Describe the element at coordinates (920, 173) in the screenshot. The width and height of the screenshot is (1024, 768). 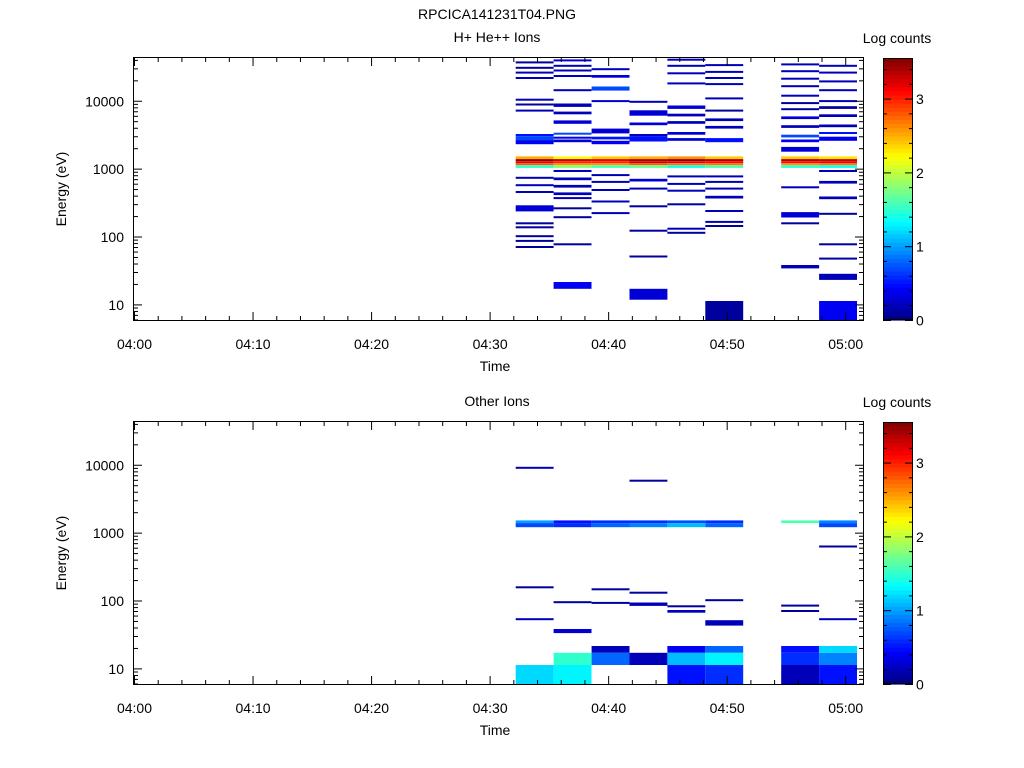
I see `colorbar-tick-label: 2` at that location.